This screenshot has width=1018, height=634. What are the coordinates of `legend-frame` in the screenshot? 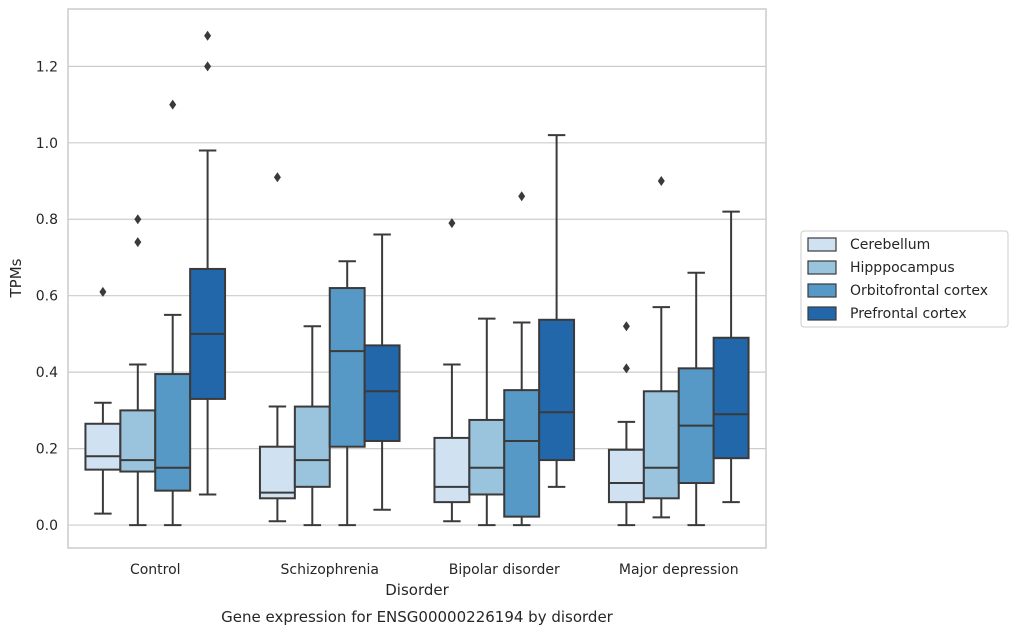 It's located at (904, 279).